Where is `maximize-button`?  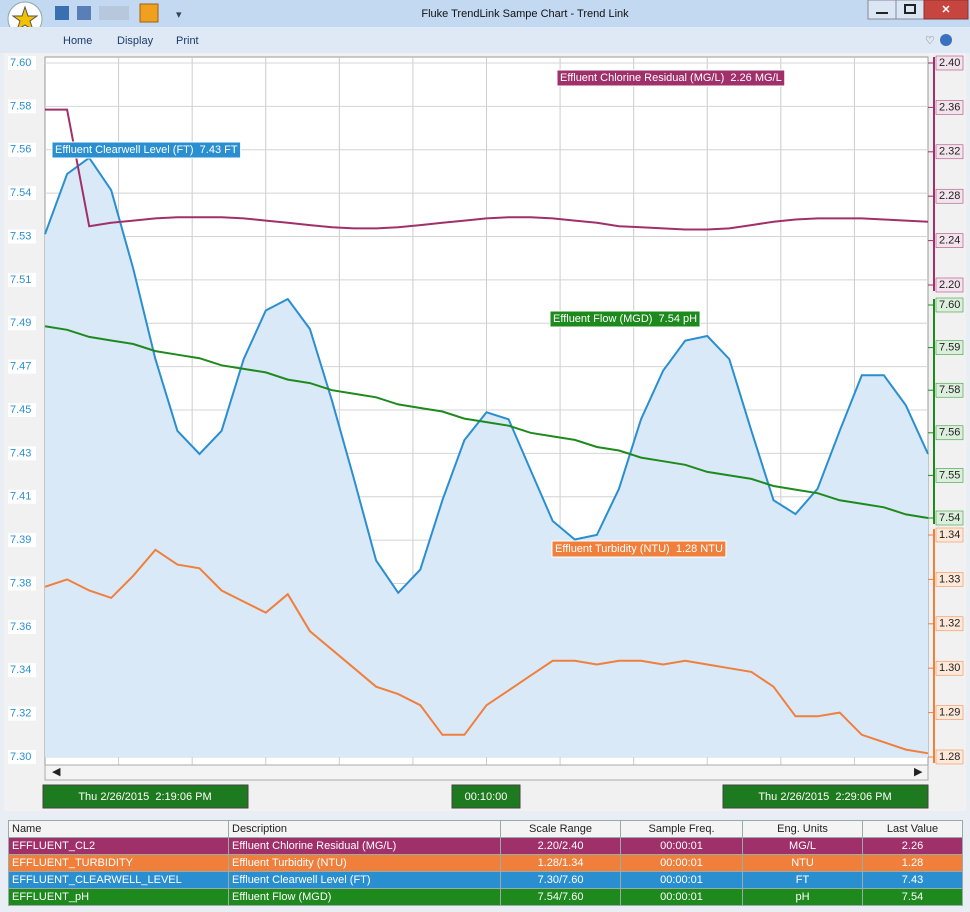 maximize-button is located at coordinates (910, 10).